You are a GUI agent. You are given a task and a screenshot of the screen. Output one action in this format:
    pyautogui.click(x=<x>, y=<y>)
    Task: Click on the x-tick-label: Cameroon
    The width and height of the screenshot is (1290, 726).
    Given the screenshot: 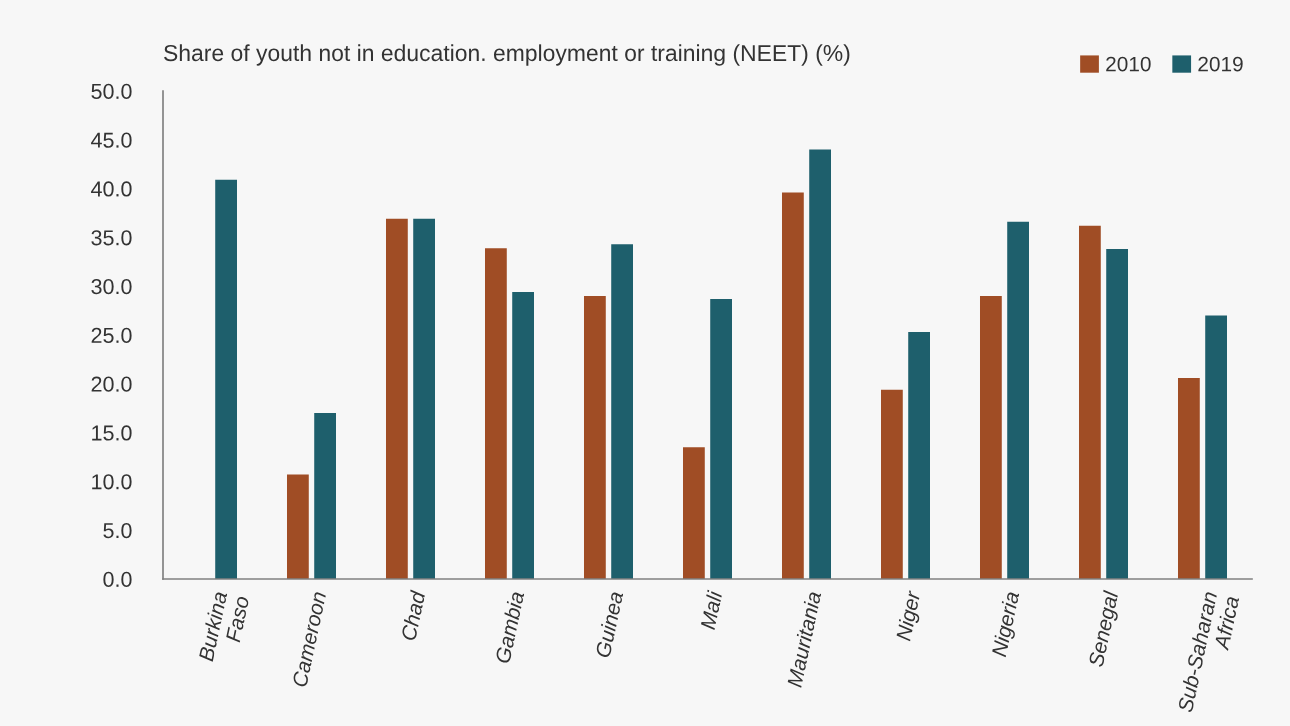 What is the action you would take?
    pyautogui.click(x=309, y=639)
    